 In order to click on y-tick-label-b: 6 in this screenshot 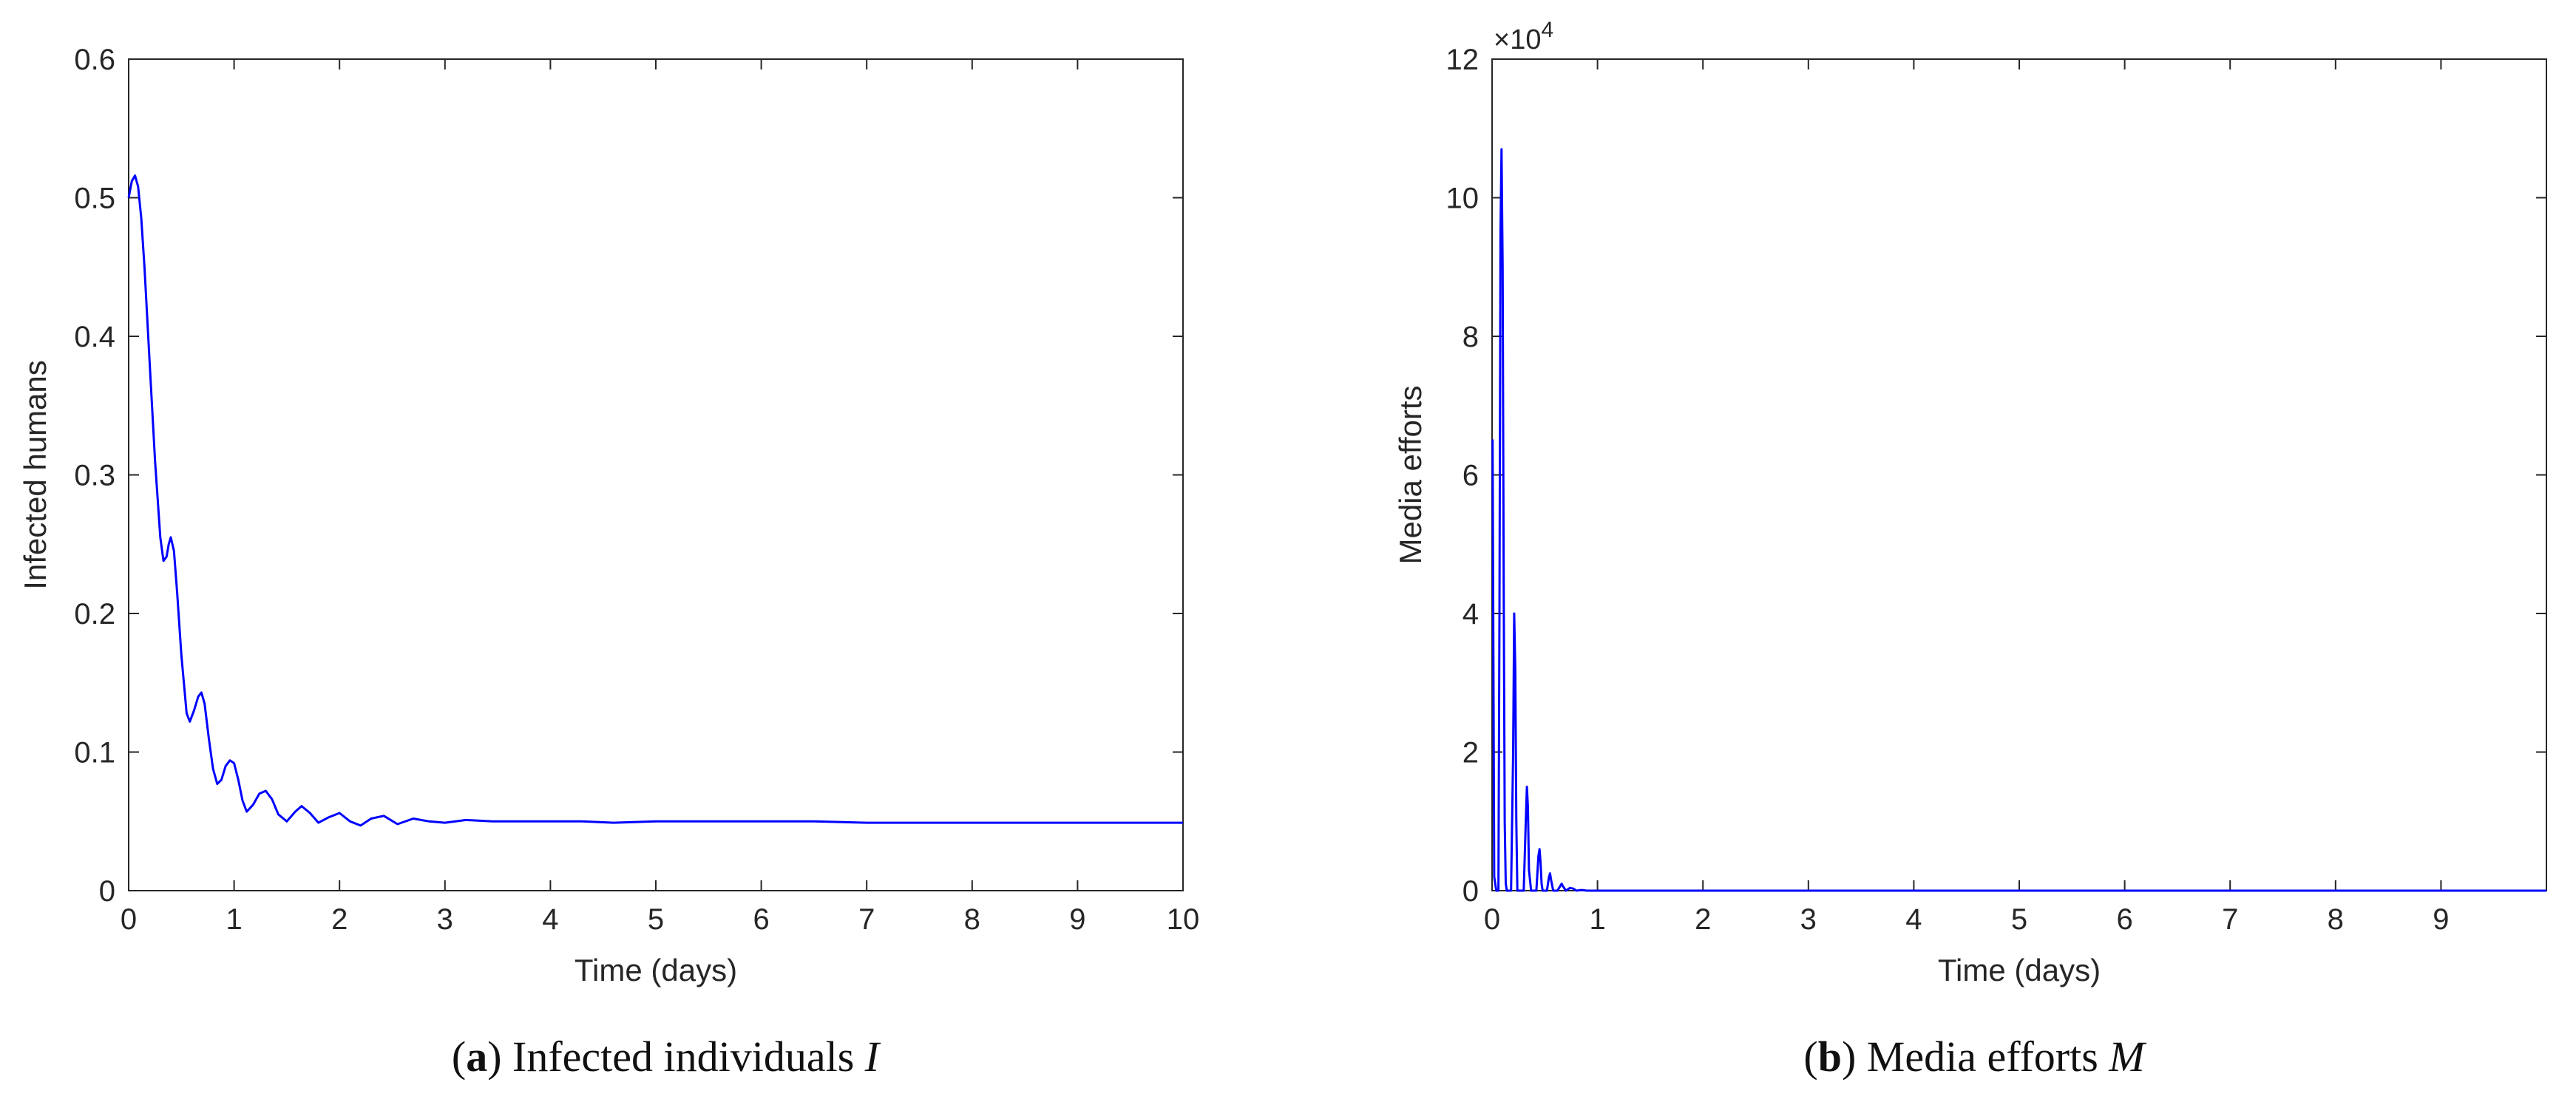, I will do `click(1470, 476)`.